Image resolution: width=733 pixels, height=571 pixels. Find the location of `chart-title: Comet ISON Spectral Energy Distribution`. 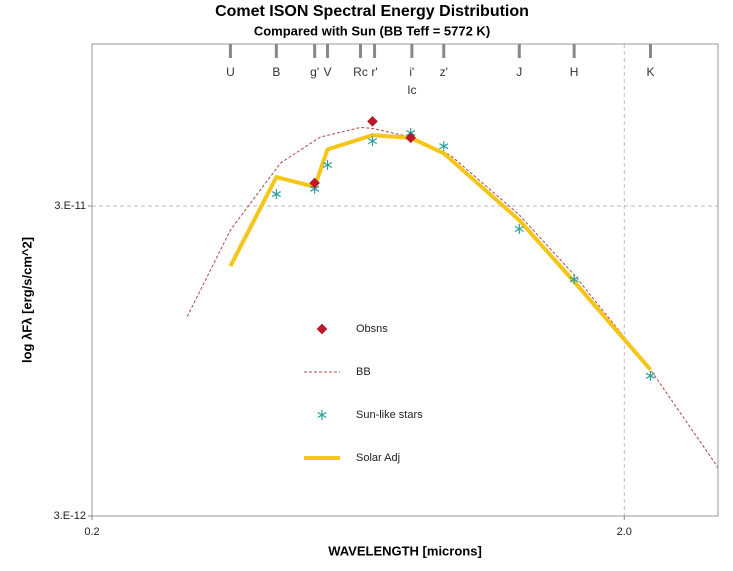

chart-title: Comet ISON Spectral Energy Distribution is located at coordinates (372, 11).